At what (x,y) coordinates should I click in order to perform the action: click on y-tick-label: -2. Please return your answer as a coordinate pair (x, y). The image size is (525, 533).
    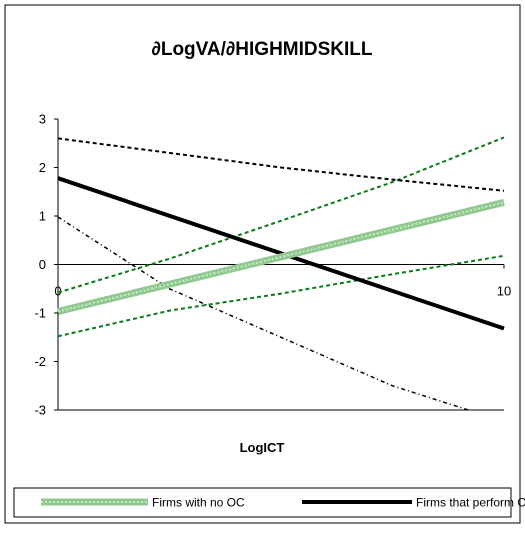
    Looking at the image, I should click on (40, 361).